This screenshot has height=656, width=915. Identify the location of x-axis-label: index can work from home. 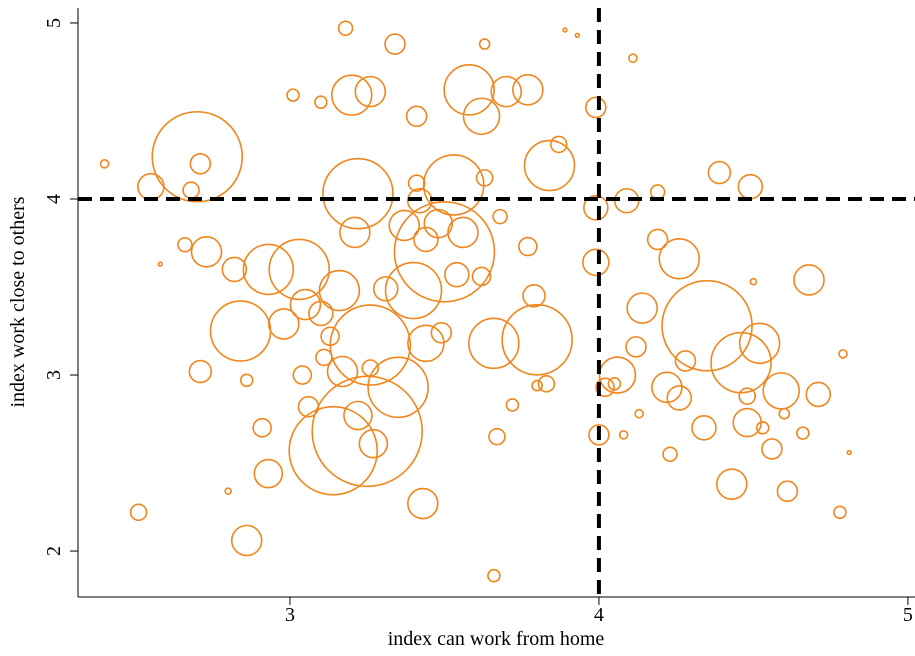
(496, 639).